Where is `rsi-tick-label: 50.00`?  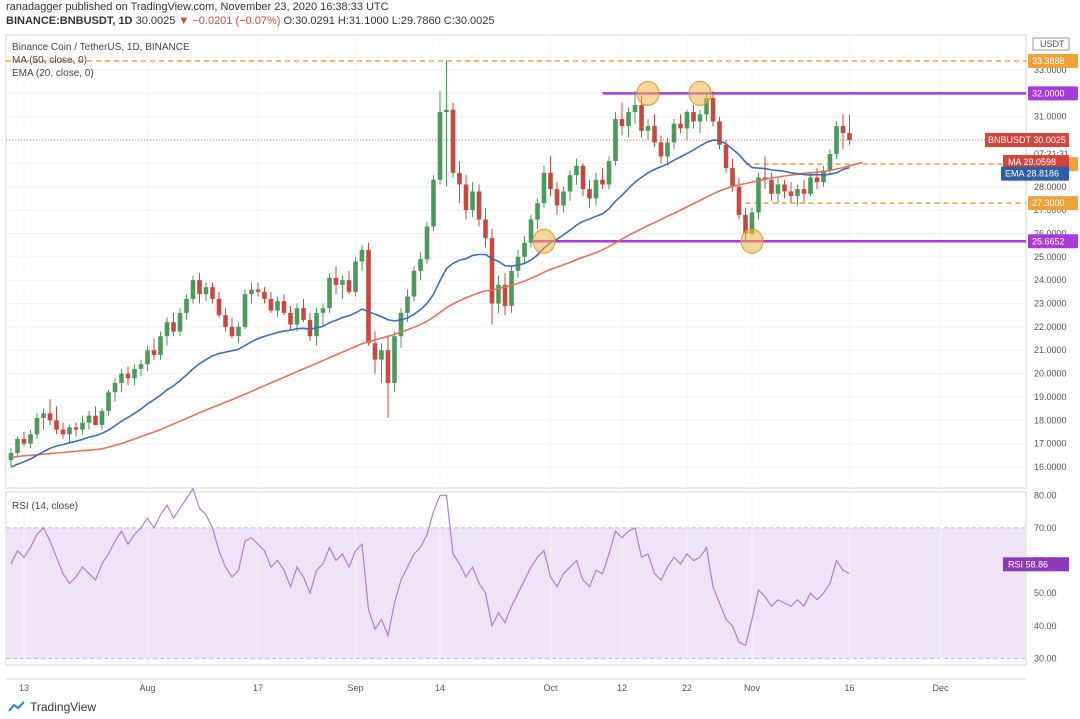 rsi-tick-label: 50.00 is located at coordinates (1045, 593).